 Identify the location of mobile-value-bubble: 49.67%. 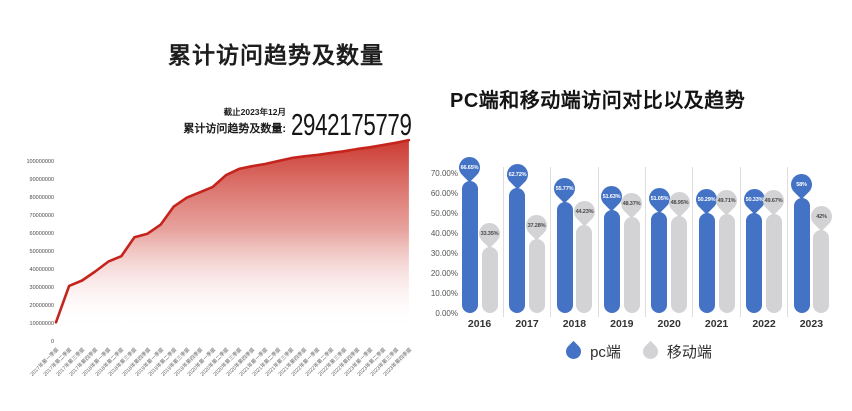
(774, 200).